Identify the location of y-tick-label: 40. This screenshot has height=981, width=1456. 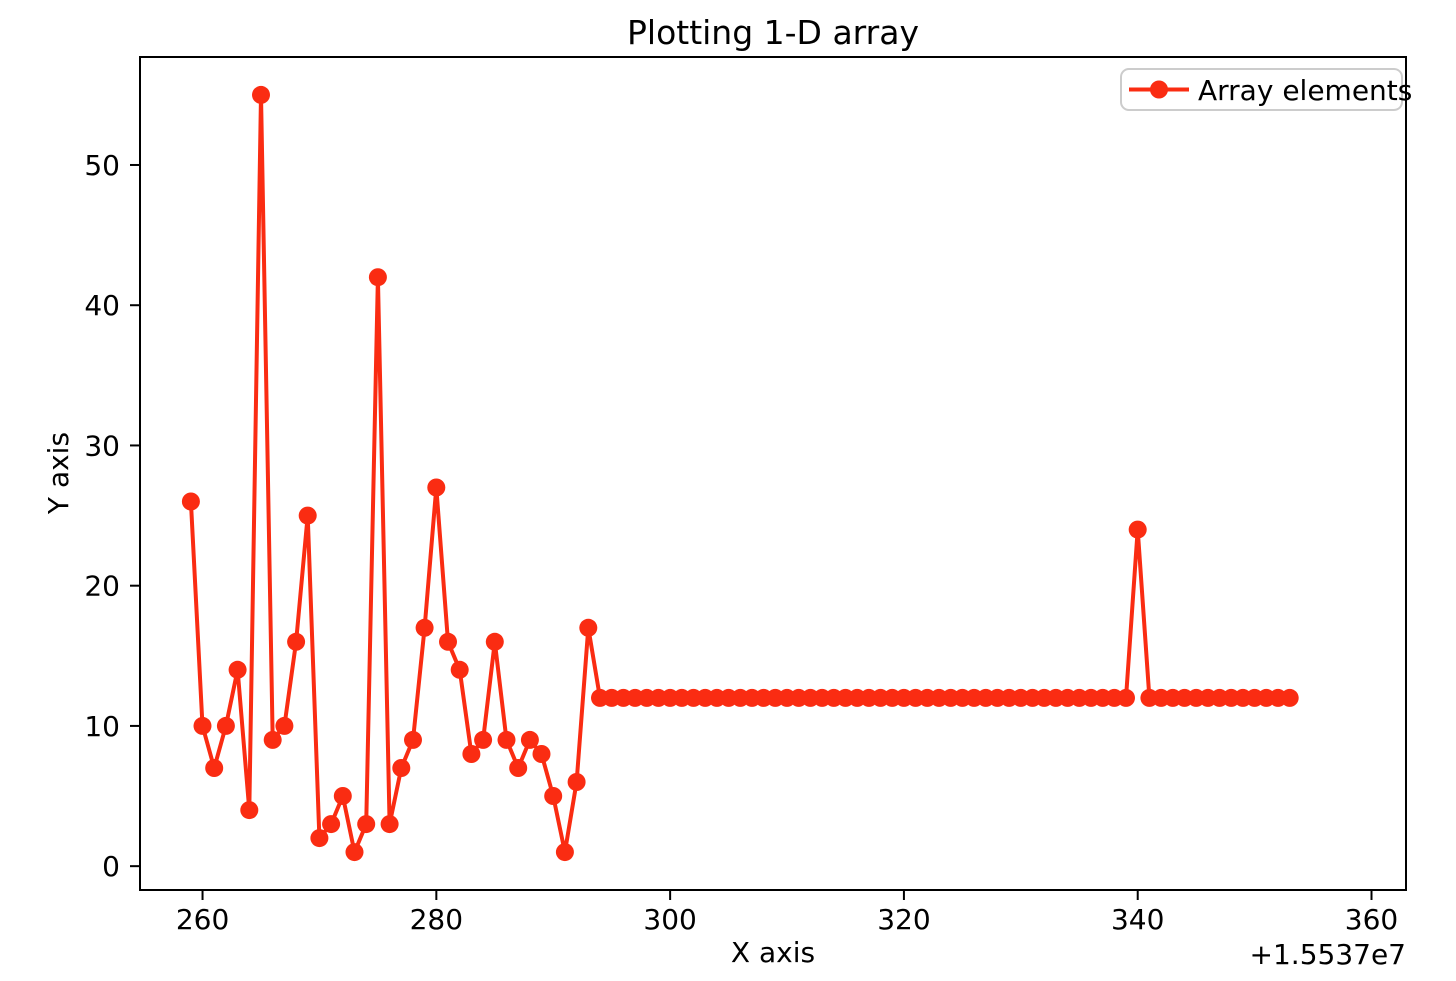
(102, 305).